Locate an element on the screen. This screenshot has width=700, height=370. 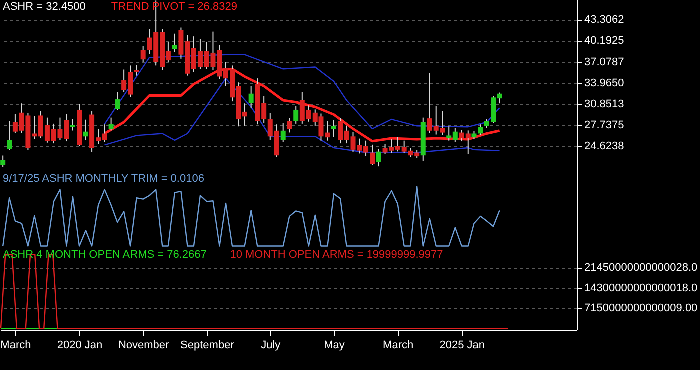
y-tick-label: 30.8513 is located at coordinates (604, 104).